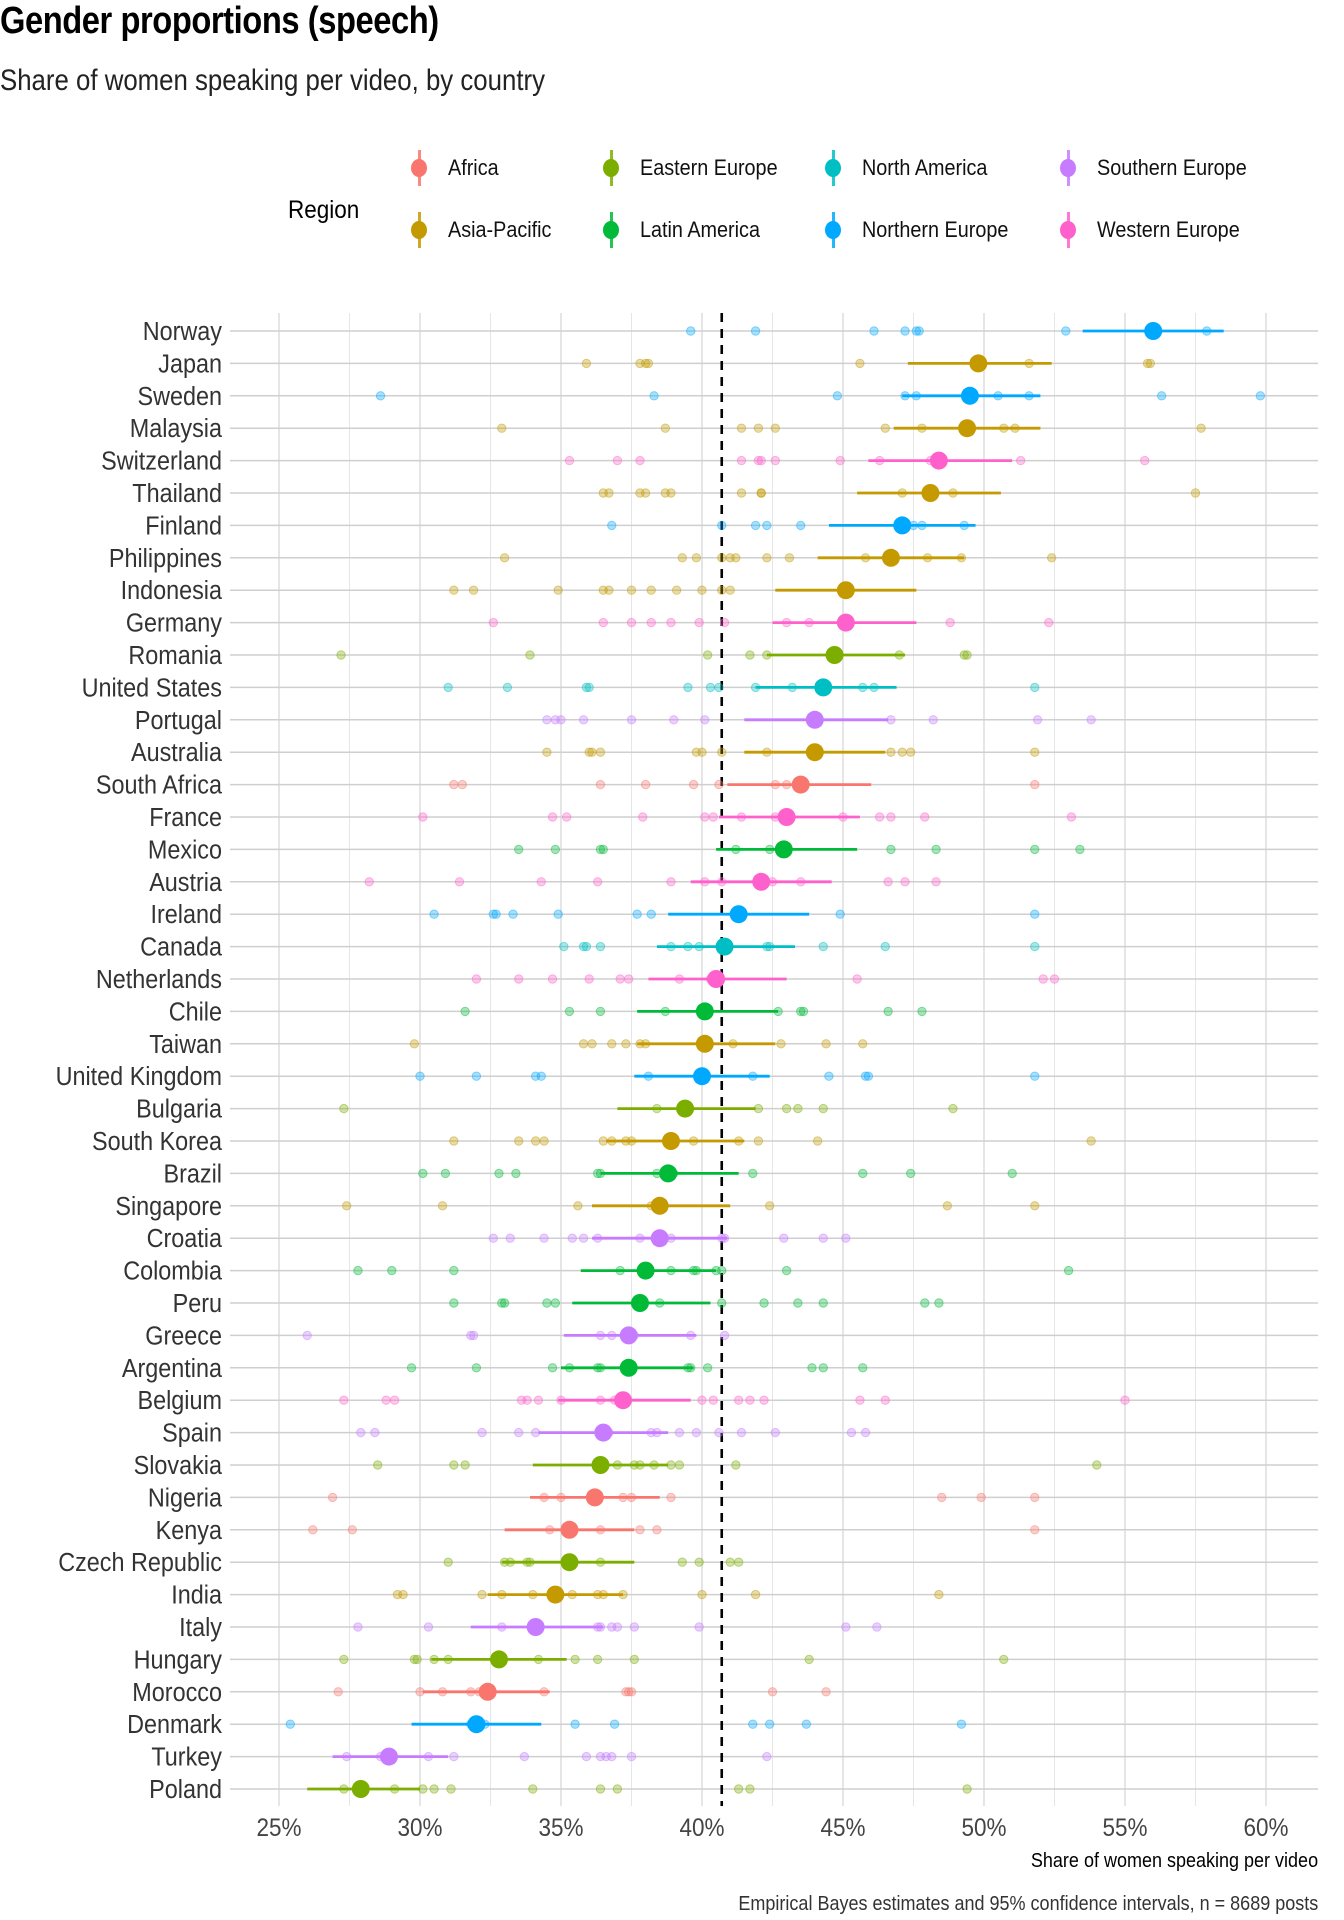 Image resolution: width=1344 pixels, height=1920 pixels. What do you see at coordinates (152, 688) in the screenshot?
I see `y-tick-label: United States` at bounding box center [152, 688].